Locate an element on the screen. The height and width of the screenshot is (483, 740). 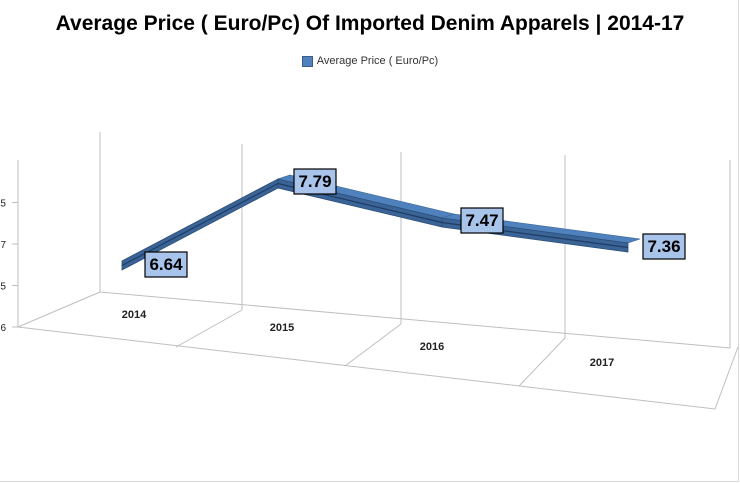
floor-back-edge is located at coordinates (415, 320).